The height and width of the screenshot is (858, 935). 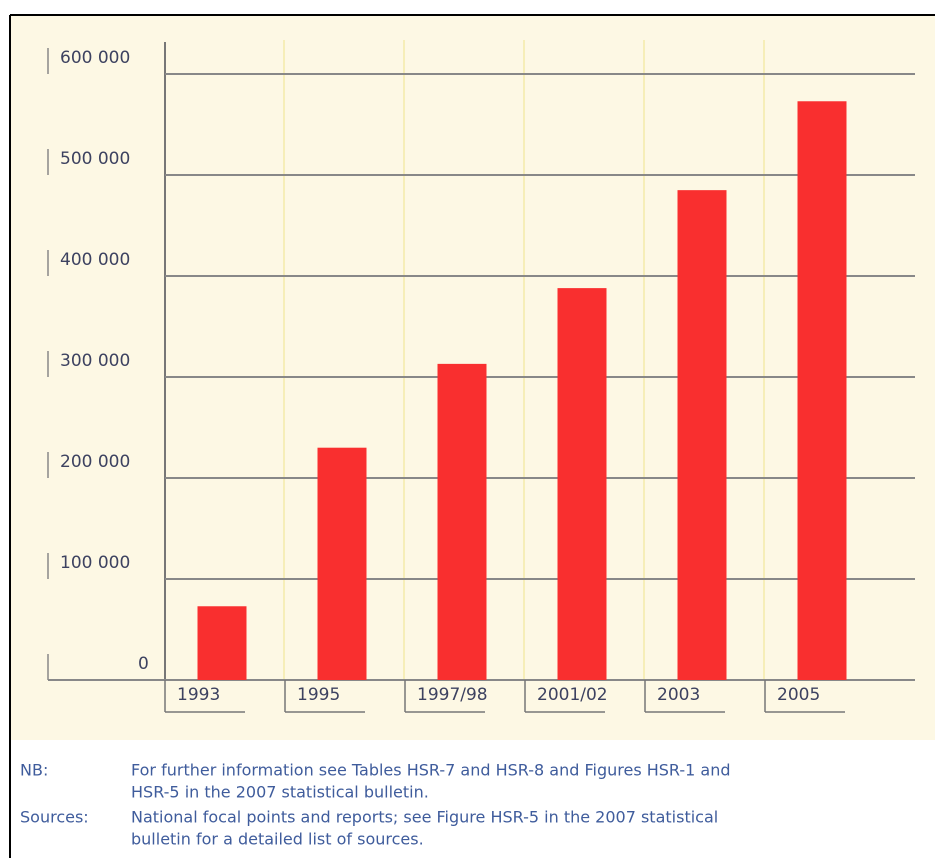 I want to click on note-label: NB:, so click(x=34, y=770).